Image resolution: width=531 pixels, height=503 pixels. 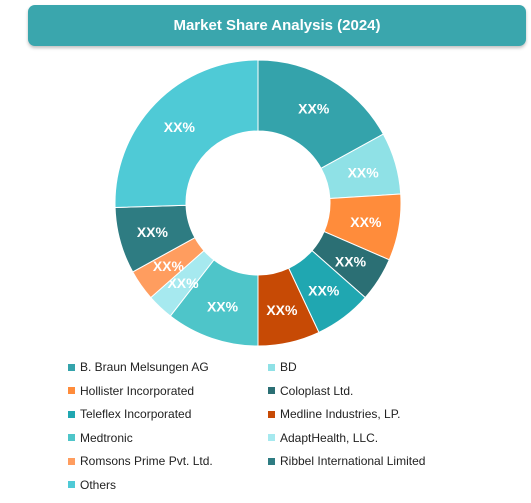 I want to click on slice-label-2: XX%, so click(x=364, y=172).